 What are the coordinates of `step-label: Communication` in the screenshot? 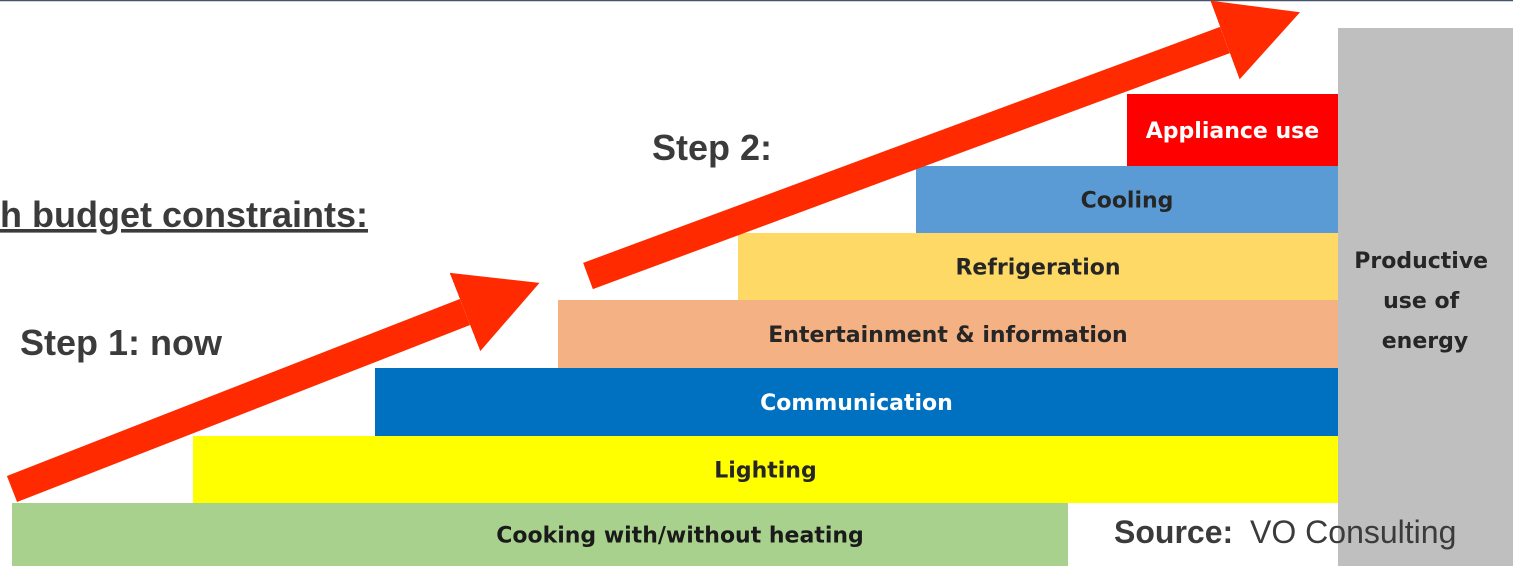 It's located at (856, 403).